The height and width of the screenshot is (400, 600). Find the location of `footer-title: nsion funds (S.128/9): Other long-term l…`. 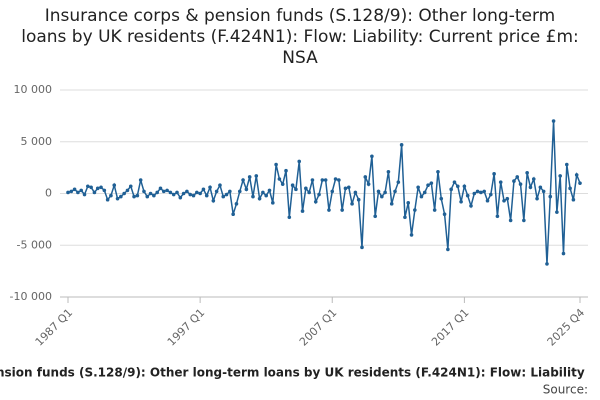

footer-title: nsion funds (S.128/9): Other long-term l… is located at coordinates (292, 373).